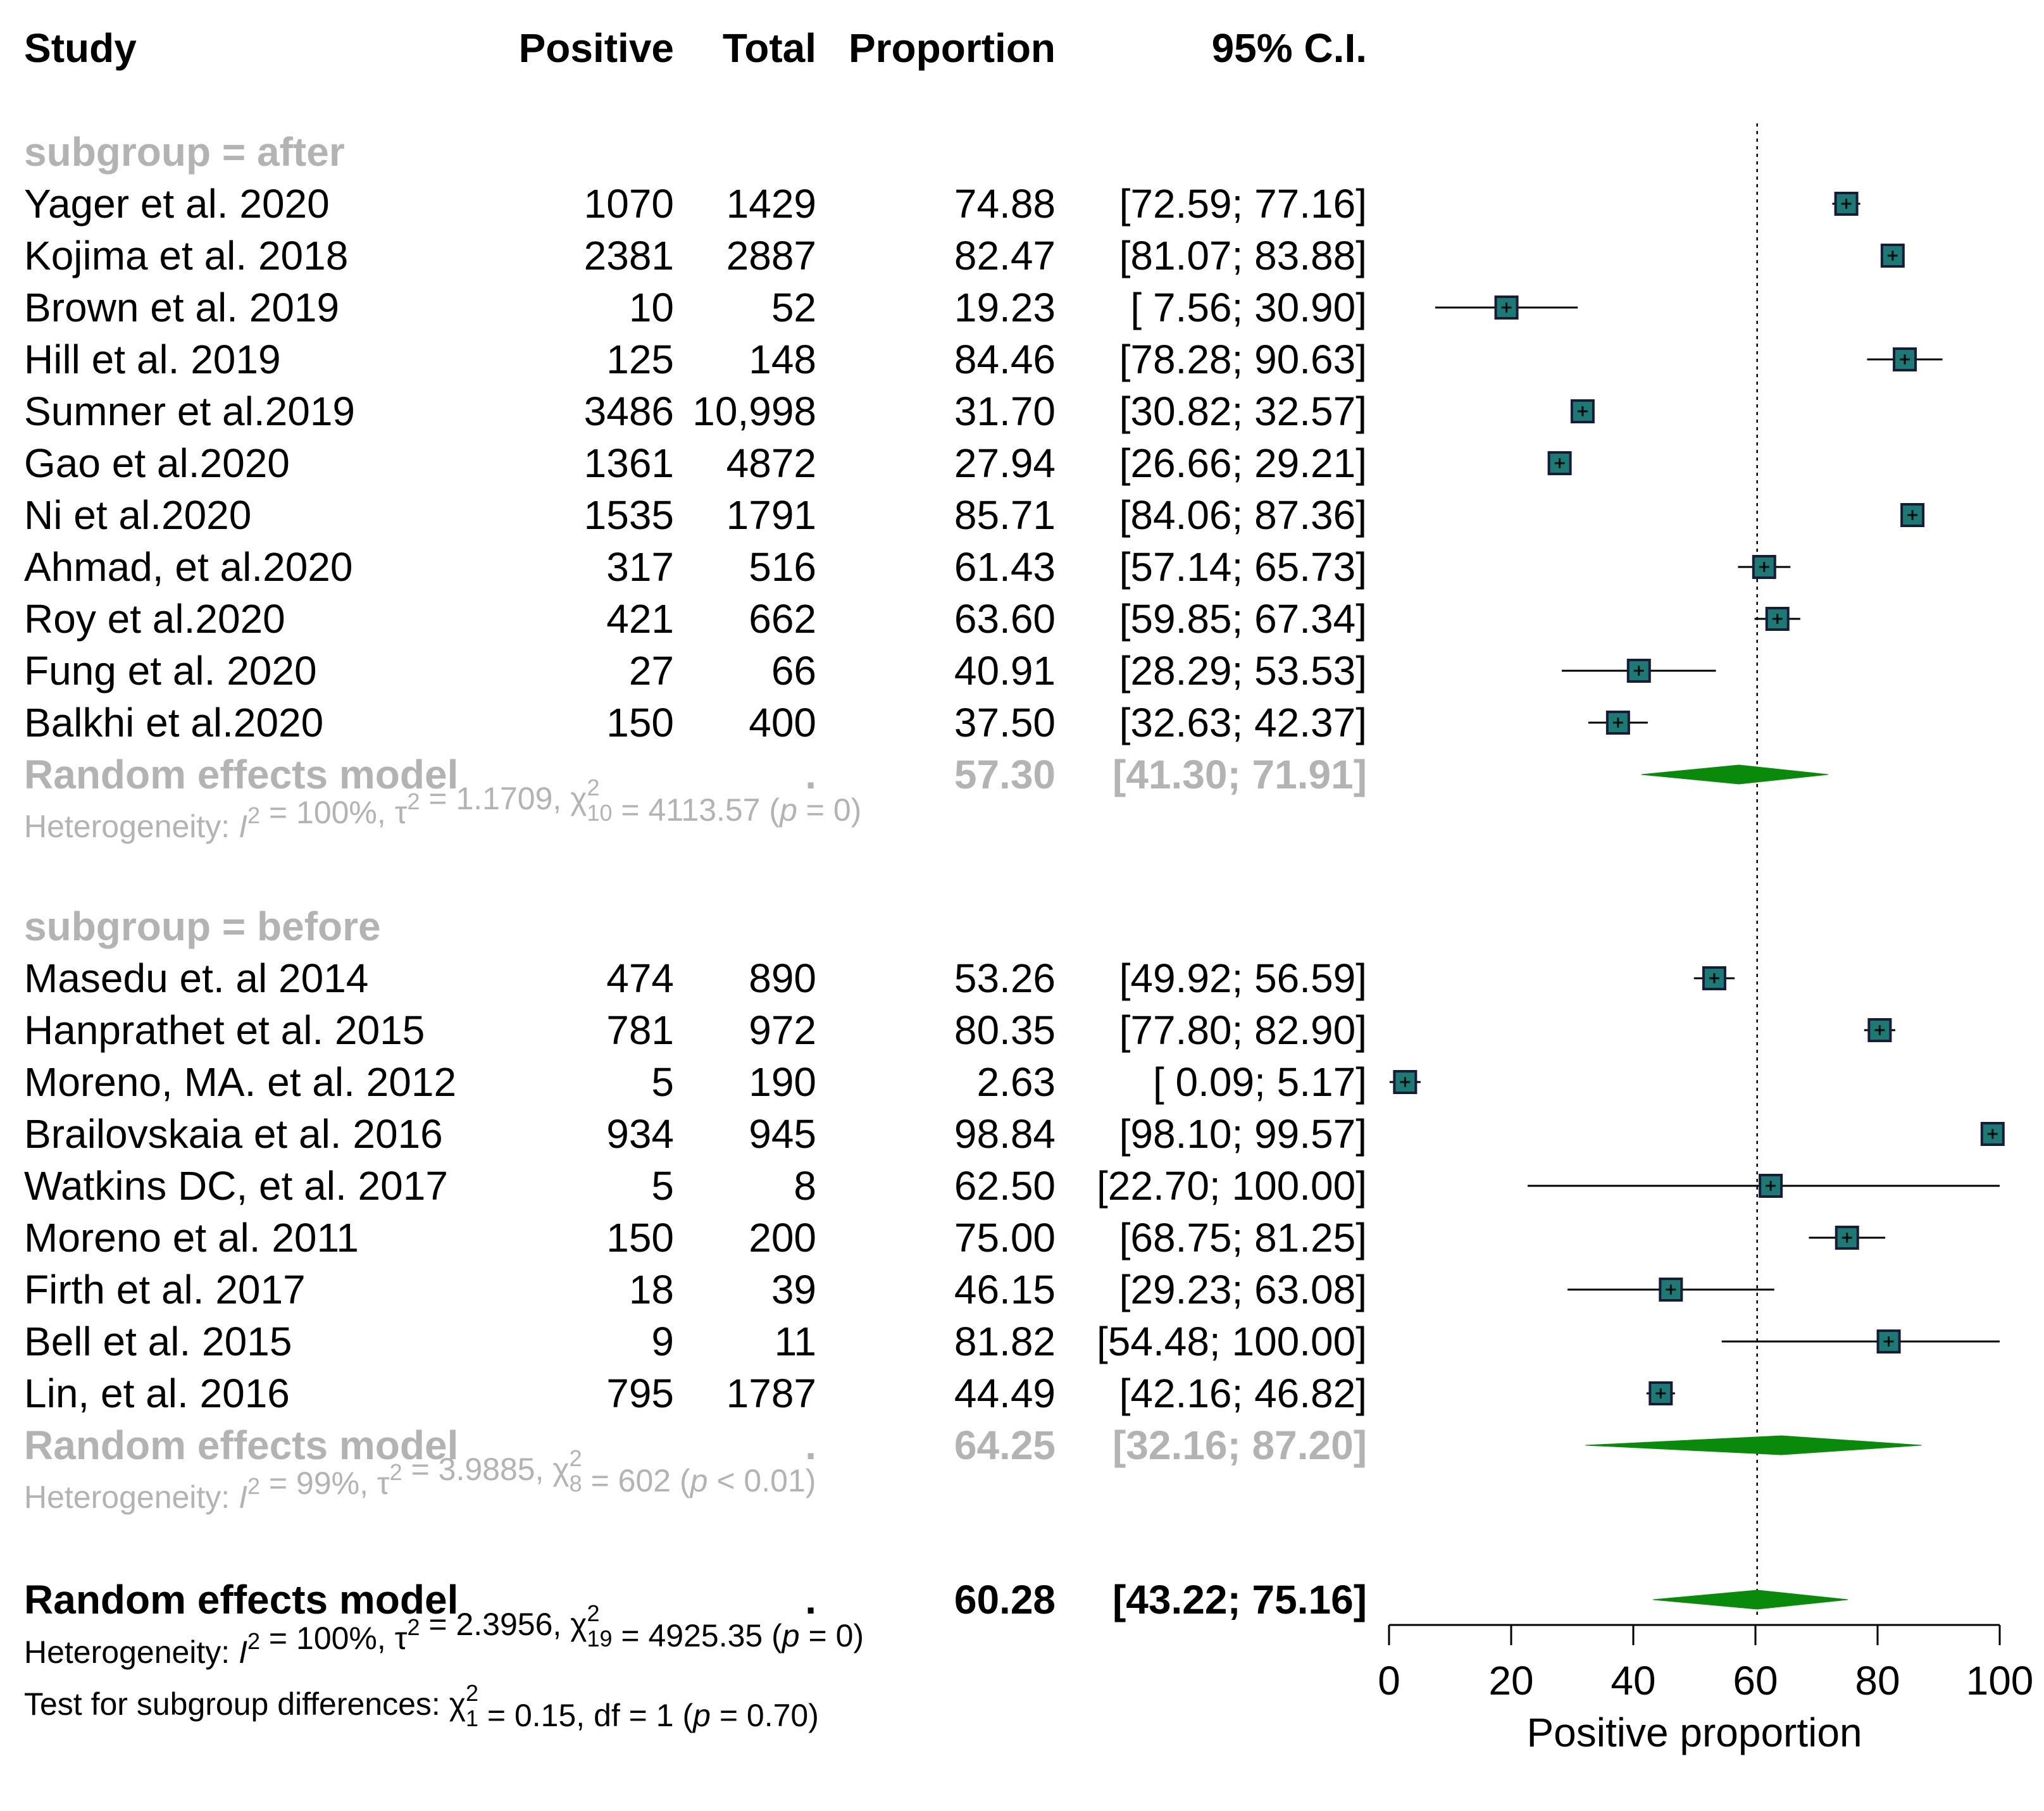 The image size is (2044, 1811). What do you see at coordinates (1755, 1680) in the screenshot?
I see `x-tick-label: 60` at bounding box center [1755, 1680].